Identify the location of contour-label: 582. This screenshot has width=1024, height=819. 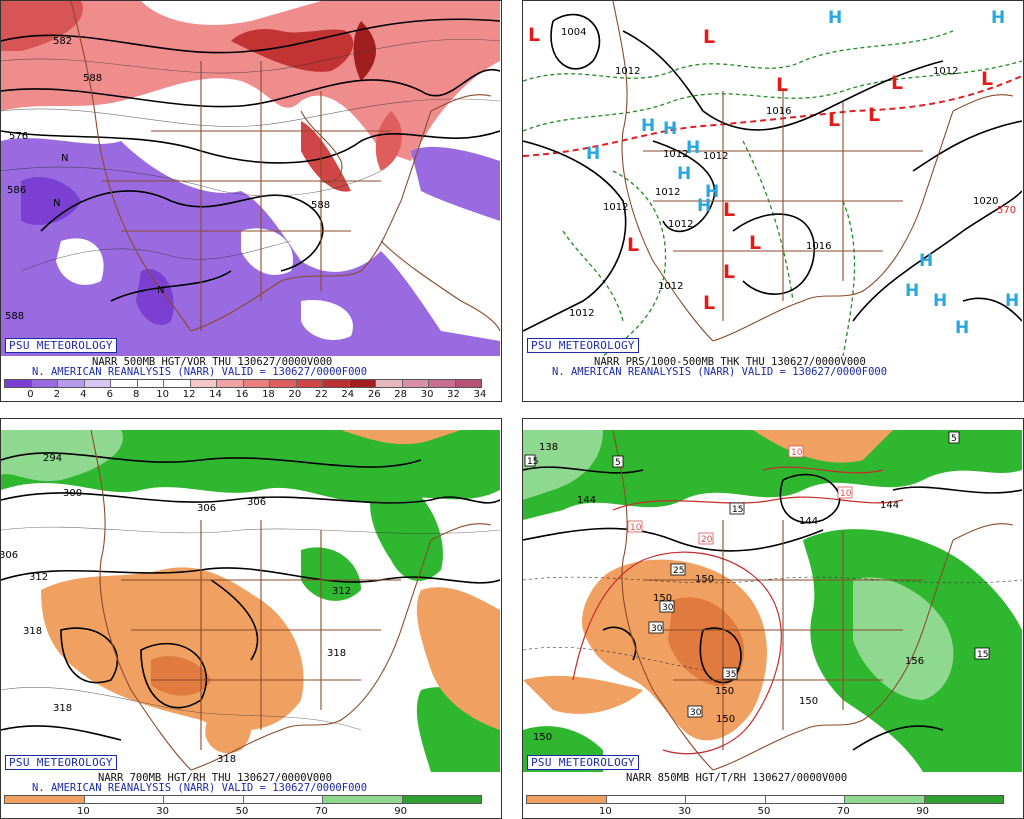
(62, 41).